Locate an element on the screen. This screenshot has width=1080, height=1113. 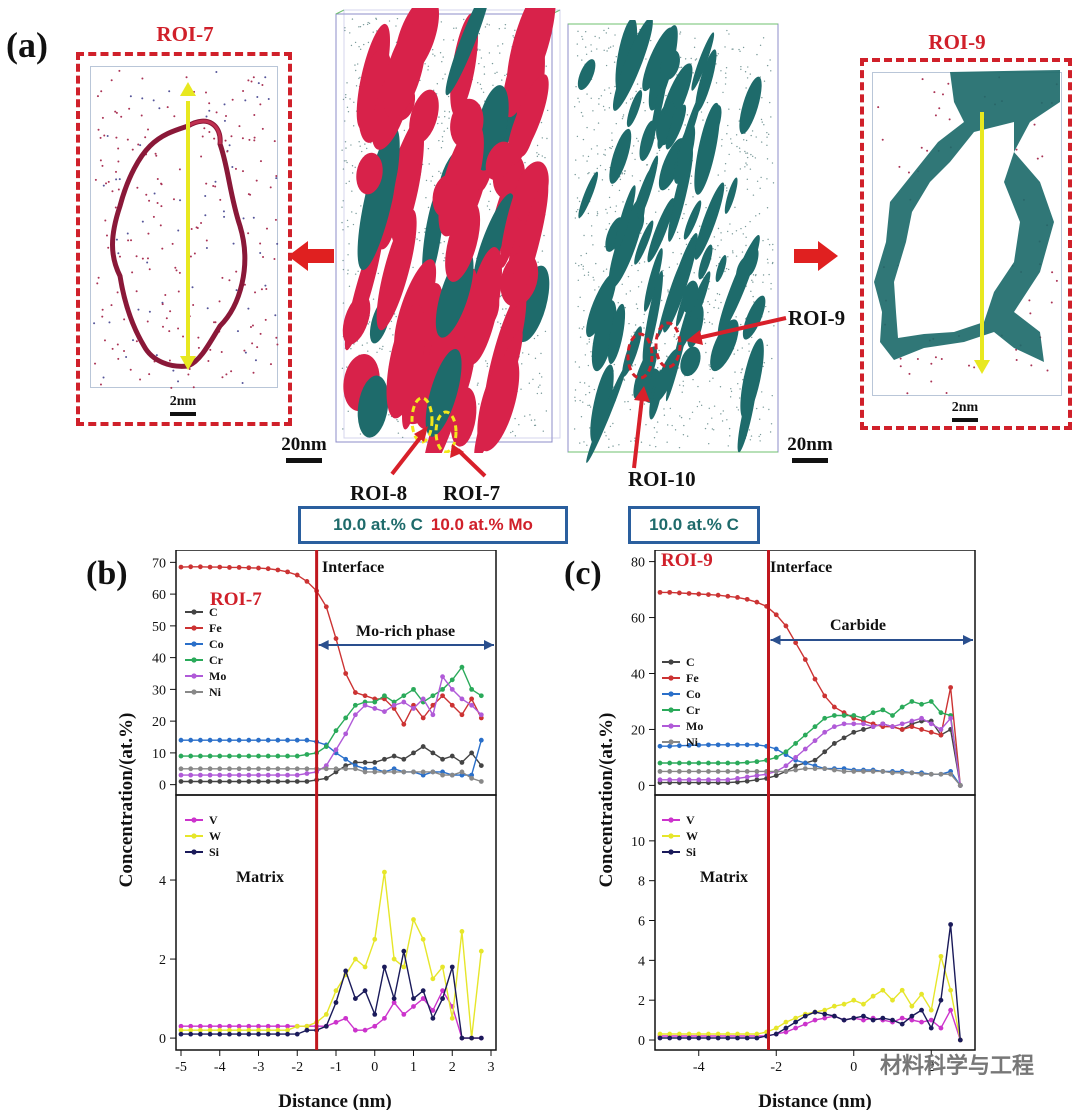
top-ytick-label: 0 is located at coordinates (641, 786).